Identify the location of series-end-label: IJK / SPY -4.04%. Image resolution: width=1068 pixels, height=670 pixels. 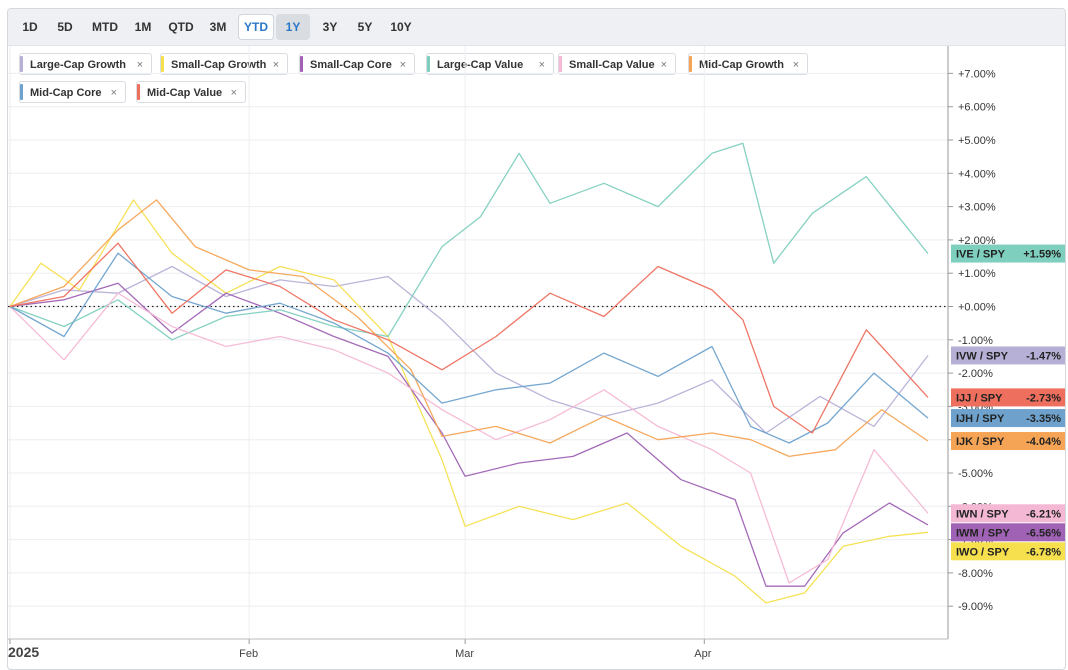
(1008, 441).